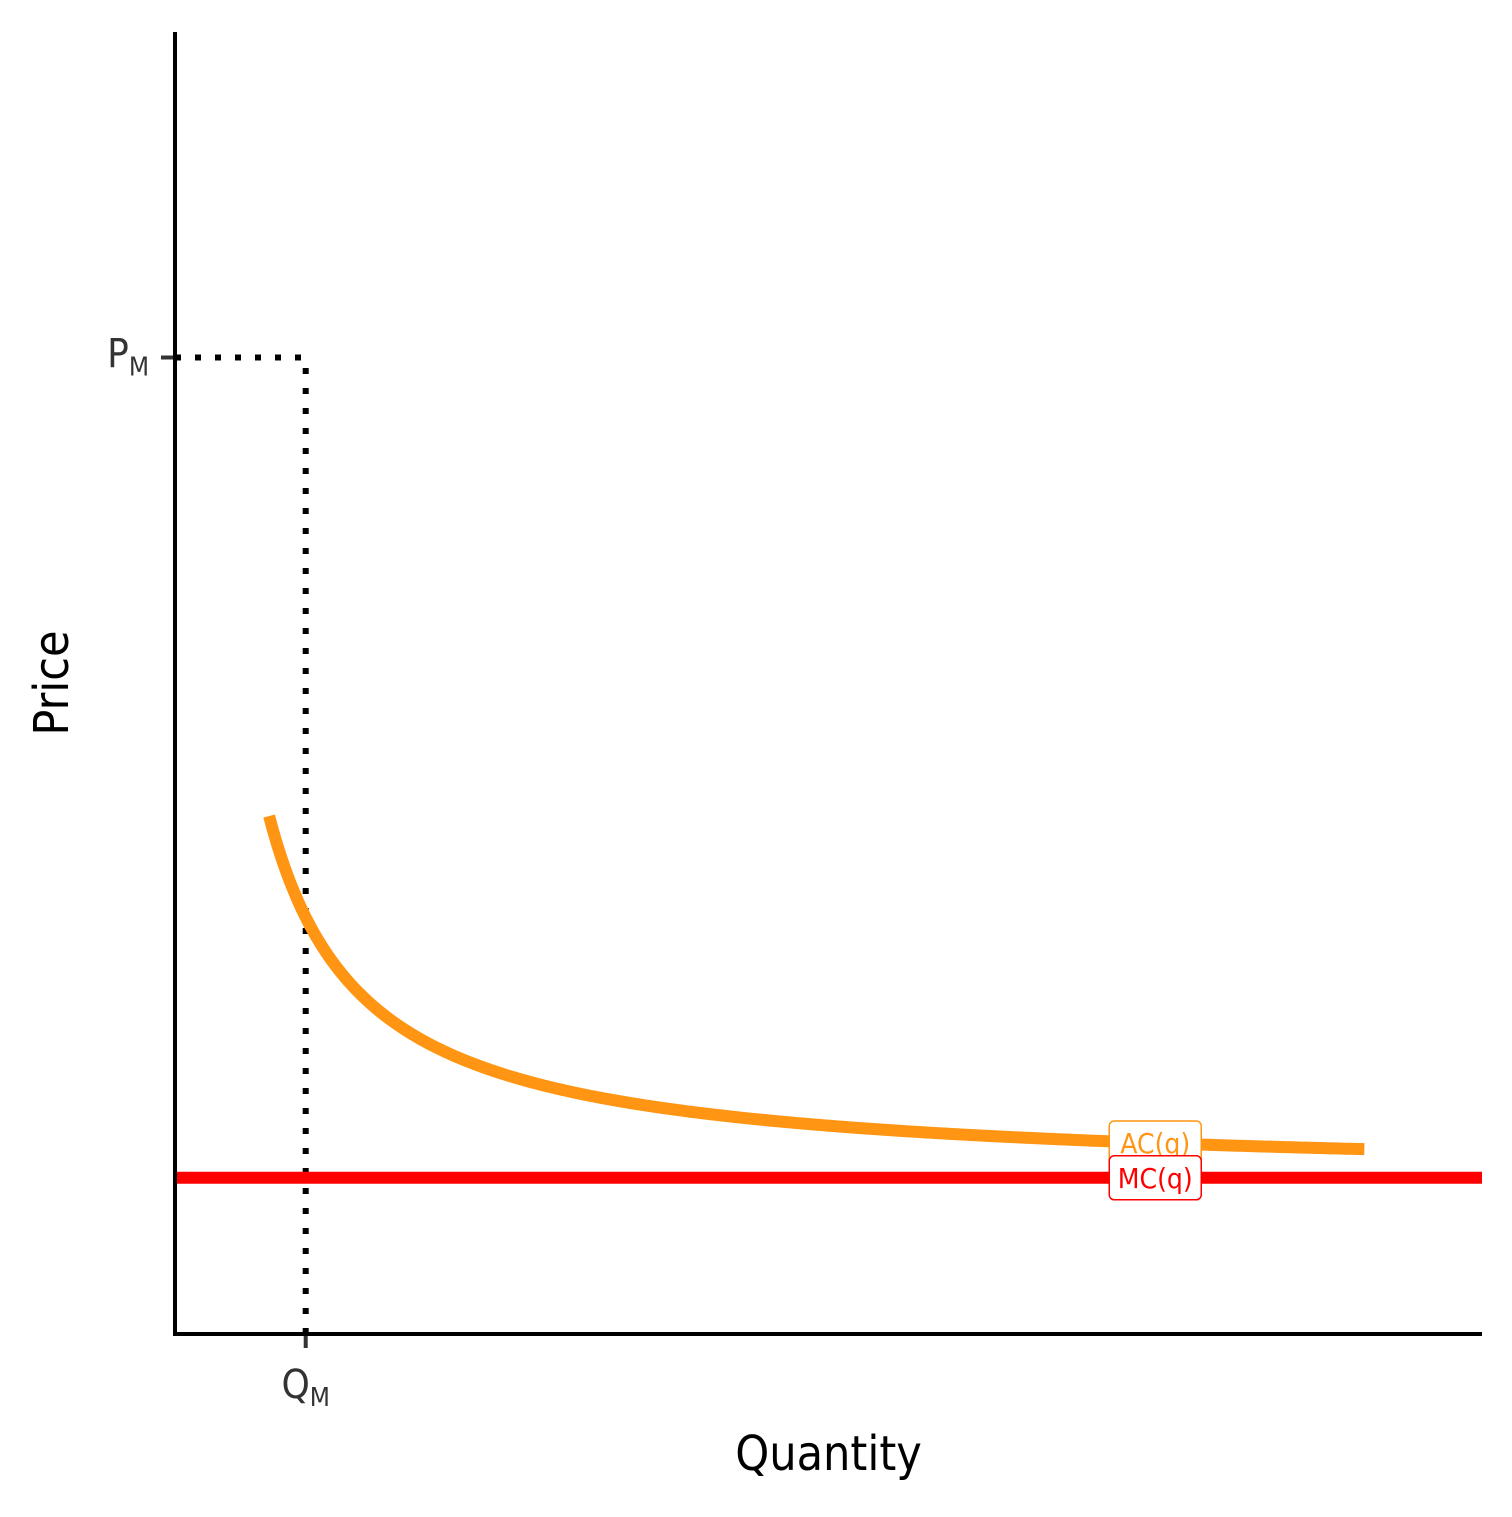 The image size is (1512, 1517). What do you see at coordinates (828, 1454) in the screenshot?
I see `x-axis-title: Quantity` at bounding box center [828, 1454].